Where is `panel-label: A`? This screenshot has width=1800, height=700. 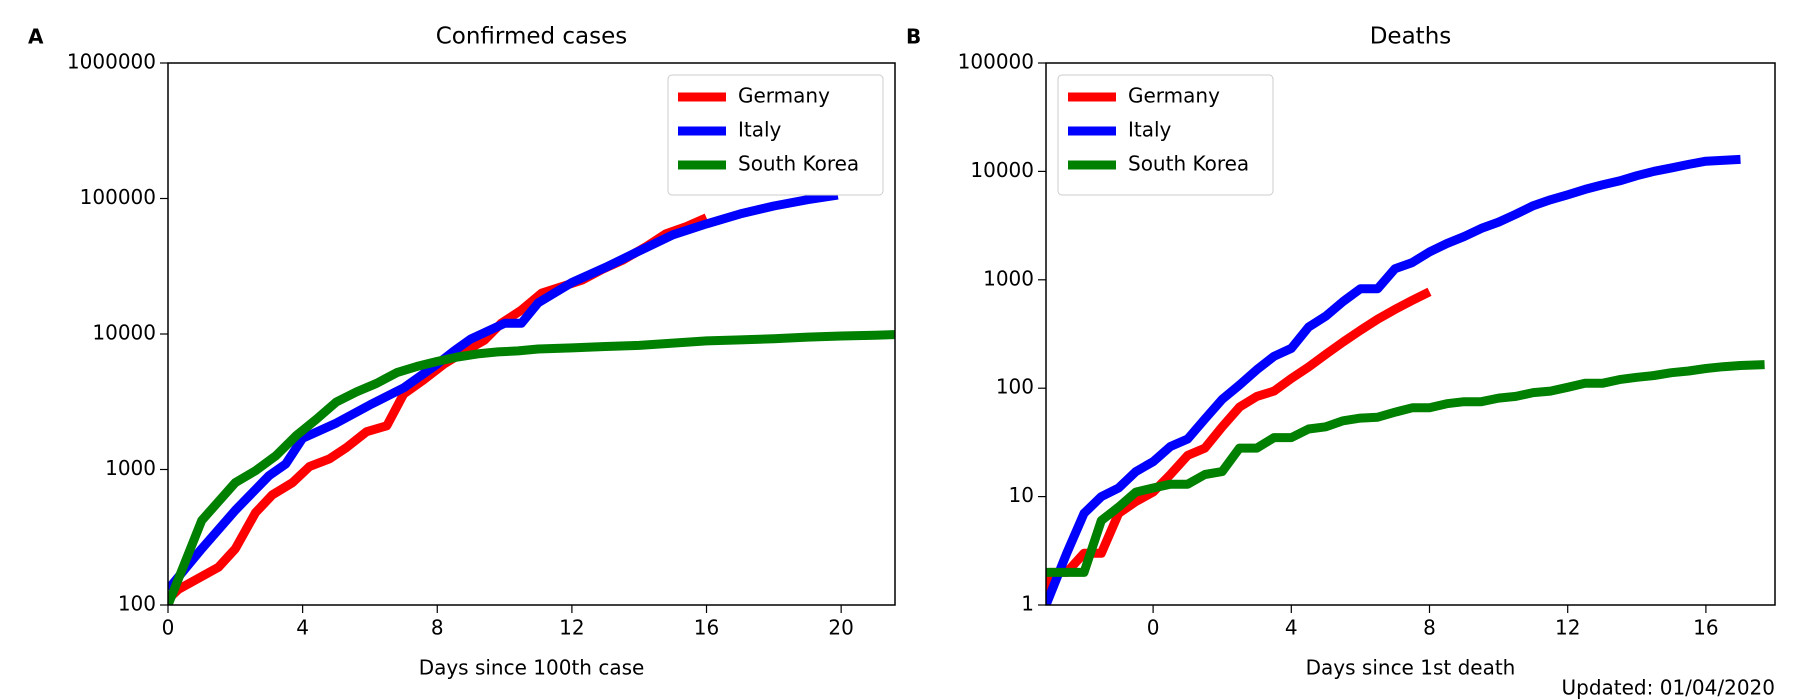
panel-label: A is located at coordinates (36, 37).